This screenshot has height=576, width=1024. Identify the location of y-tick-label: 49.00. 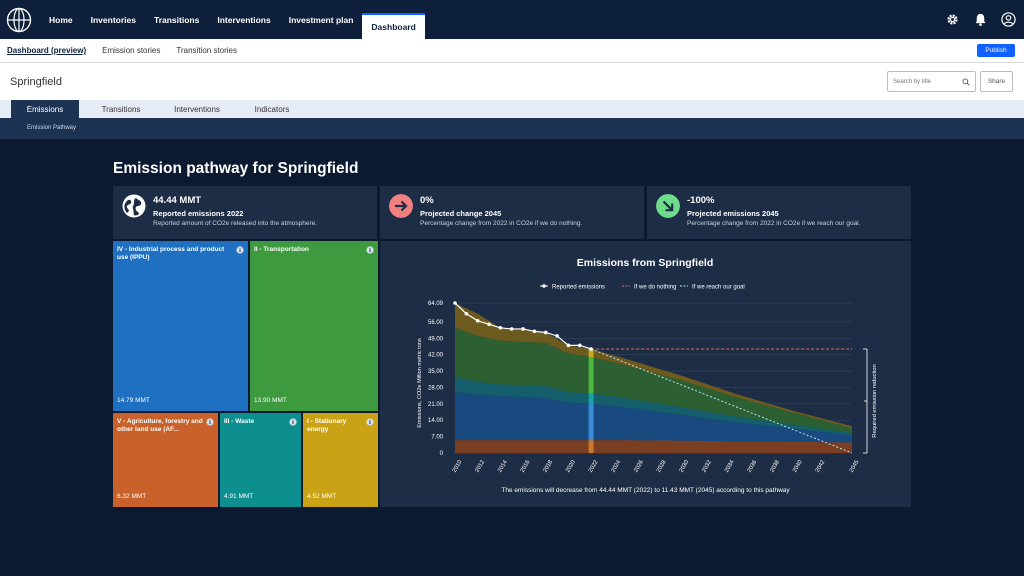
(436, 339).